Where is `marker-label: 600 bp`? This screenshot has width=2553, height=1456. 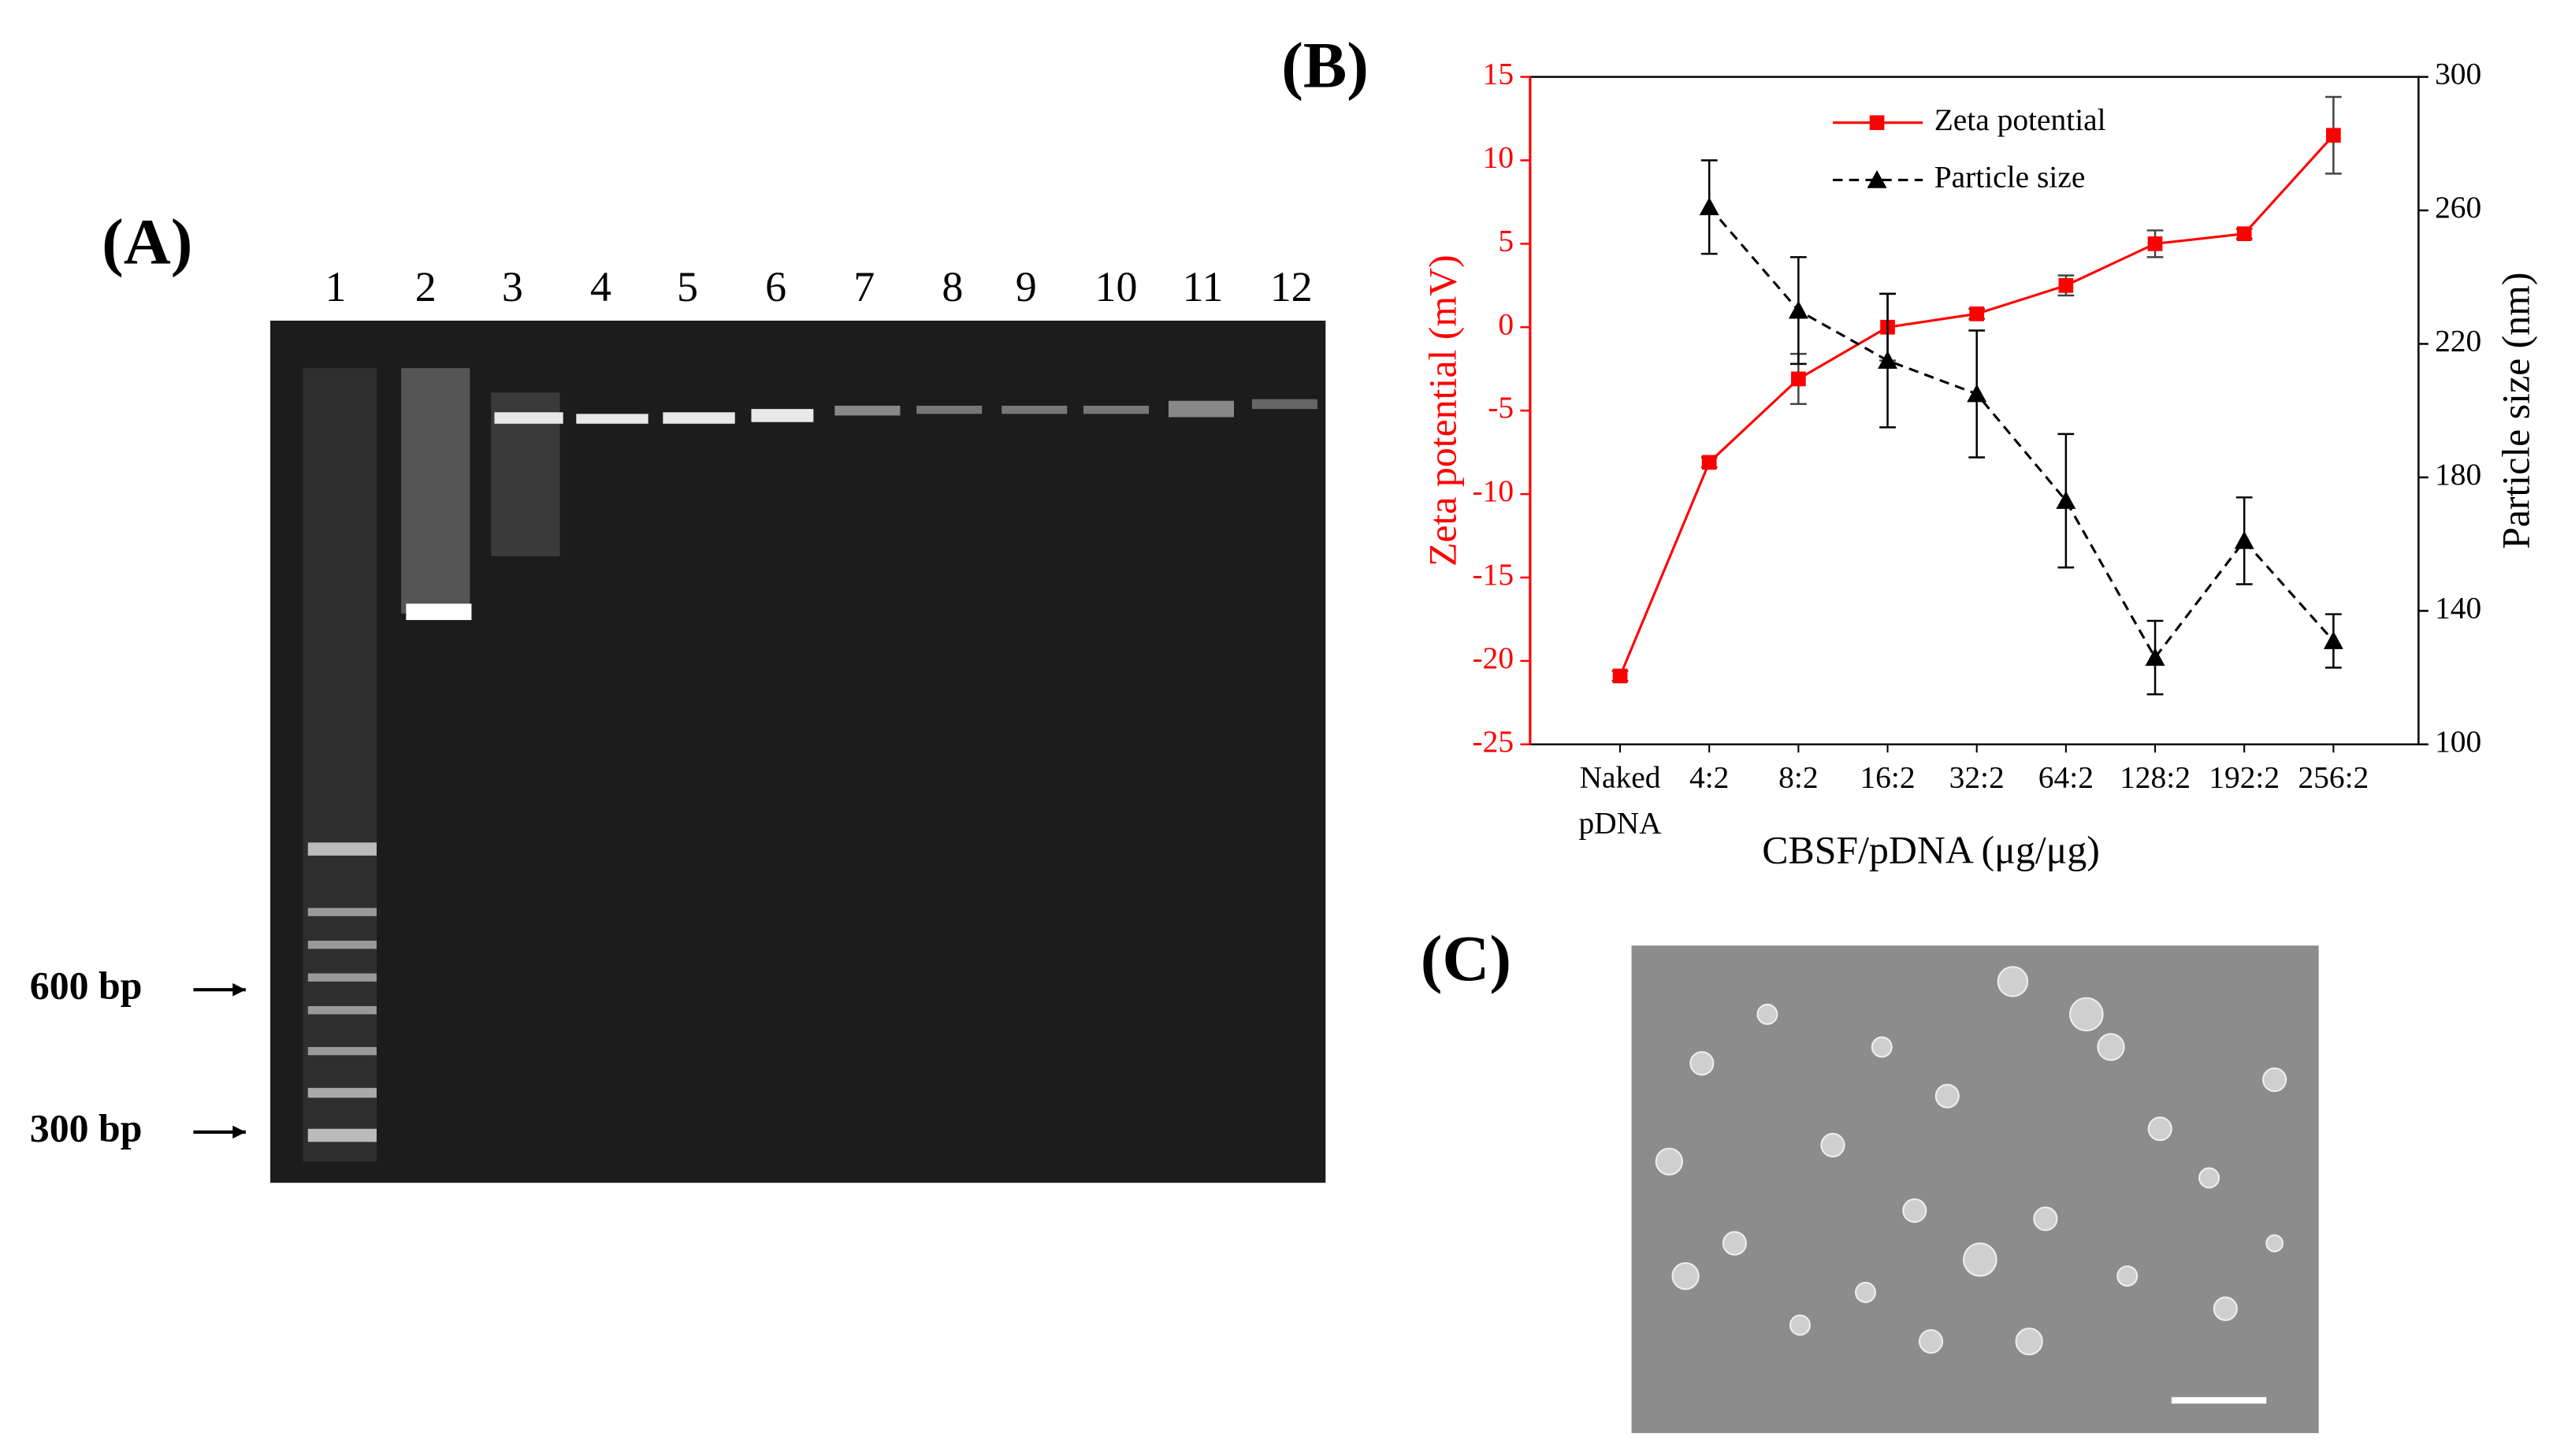
marker-label: 600 bp is located at coordinates (86, 986).